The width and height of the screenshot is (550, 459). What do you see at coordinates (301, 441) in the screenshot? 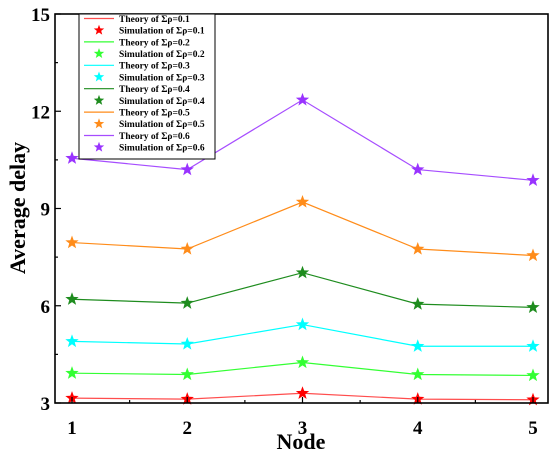
I see `x-axis-title: Node` at bounding box center [301, 441].